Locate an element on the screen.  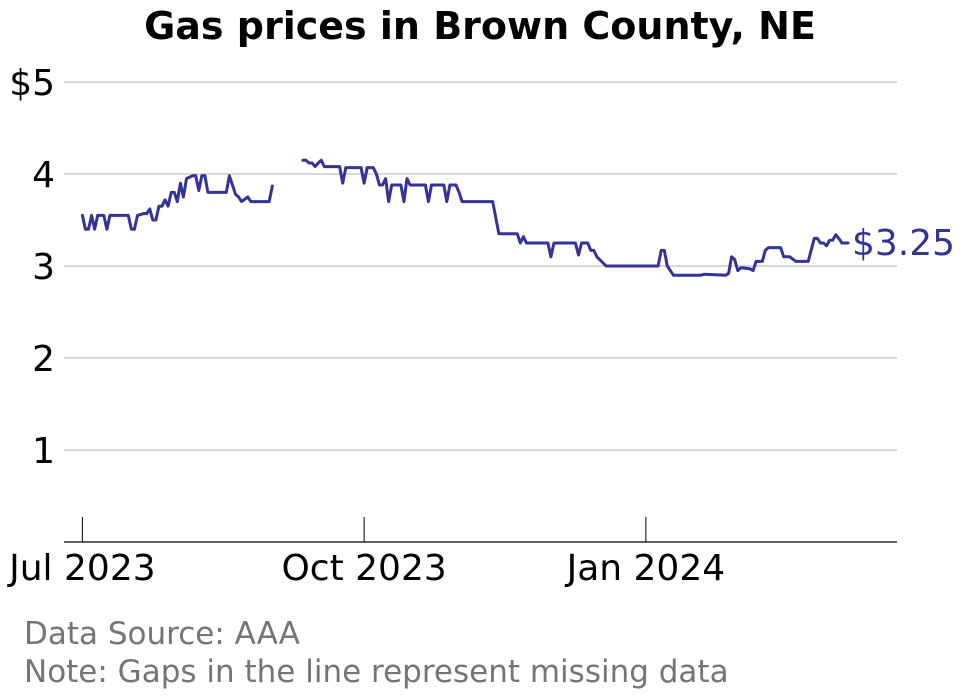
y-tick-label-1: 2 is located at coordinates (43, 359).